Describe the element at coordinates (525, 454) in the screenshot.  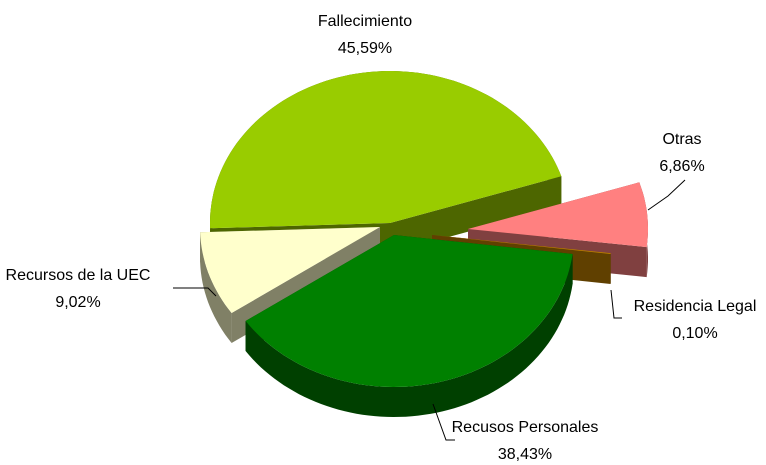
I see `slice-value-label: 38,43%` at that location.